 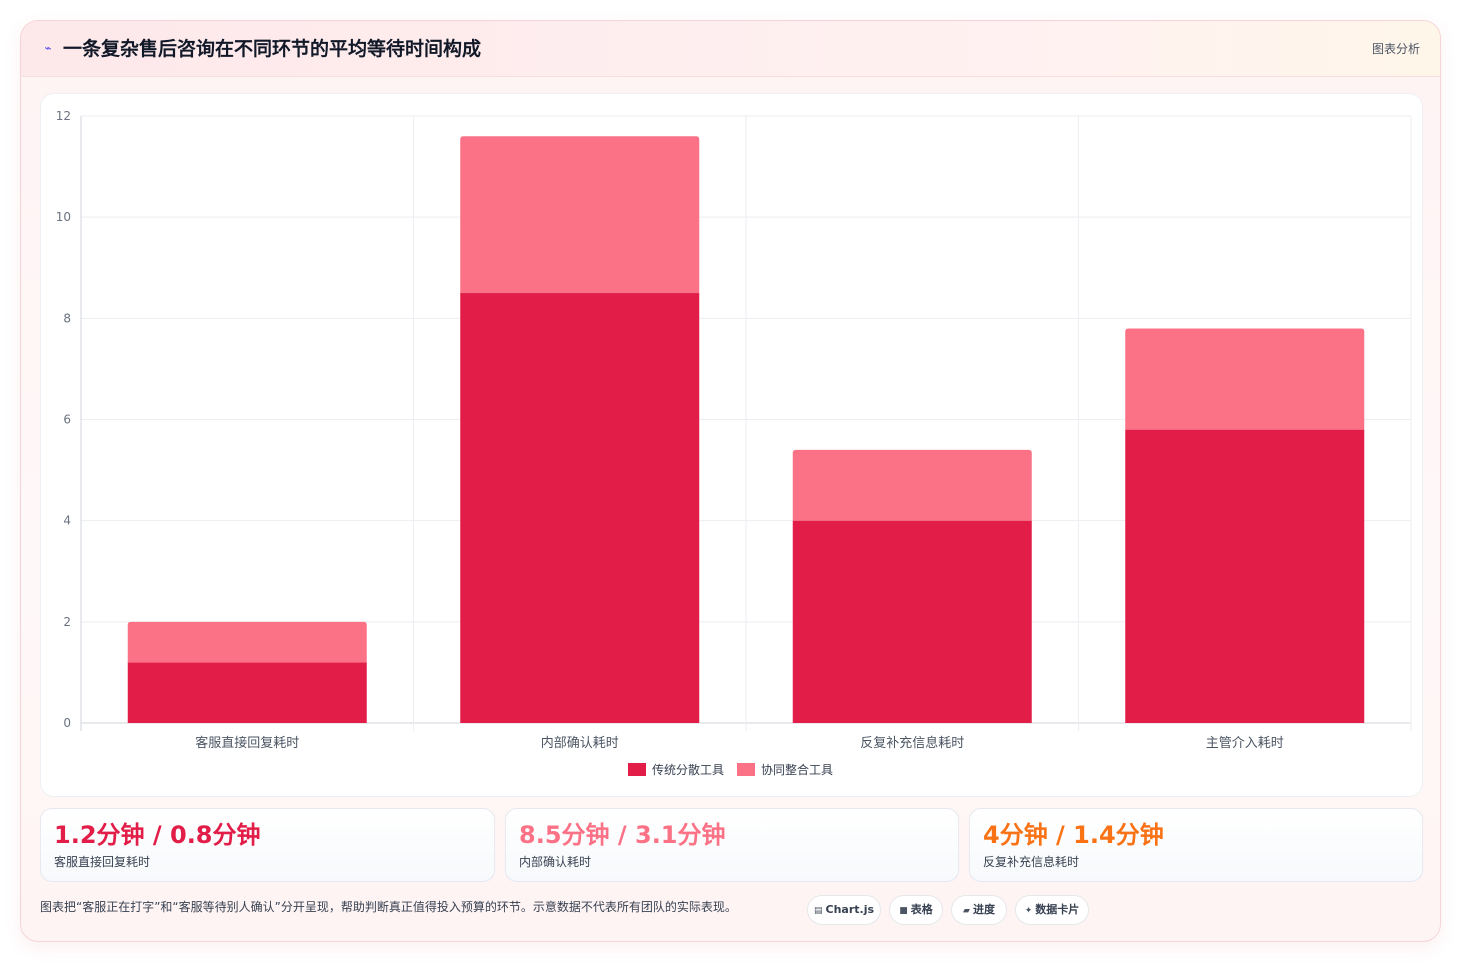 What do you see at coordinates (850, 909) in the screenshot?
I see `chip-label: Chart.js` at bounding box center [850, 909].